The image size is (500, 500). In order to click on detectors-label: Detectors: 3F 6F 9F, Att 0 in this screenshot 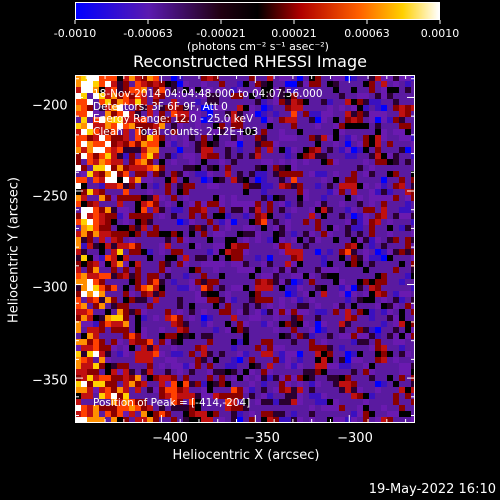, I will do `click(160, 106)`.